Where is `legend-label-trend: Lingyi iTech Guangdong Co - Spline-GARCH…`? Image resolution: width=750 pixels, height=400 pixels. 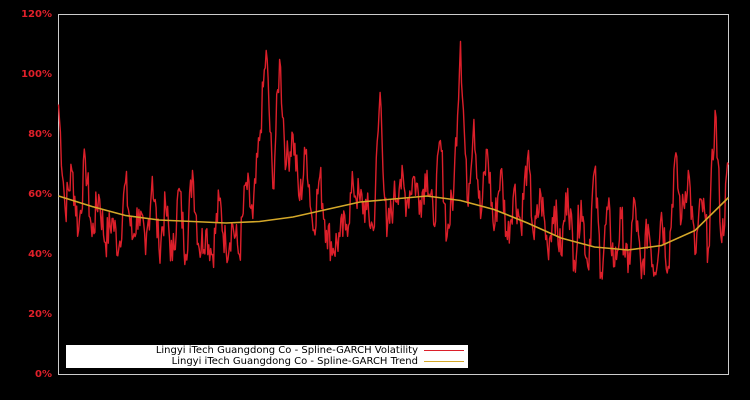
legend-label-trend: Lingyi iTech Guangdong Co - Spline-GARCH… is located at coordinates (294, 361).